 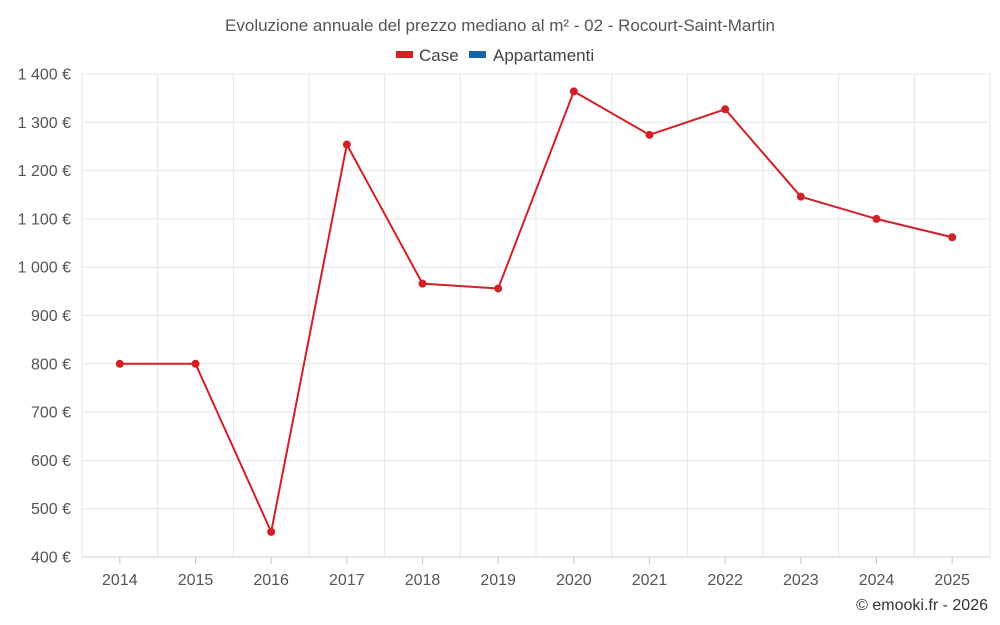 I want to click on y-tick-label: 800 €, so click(x=51, y=364).